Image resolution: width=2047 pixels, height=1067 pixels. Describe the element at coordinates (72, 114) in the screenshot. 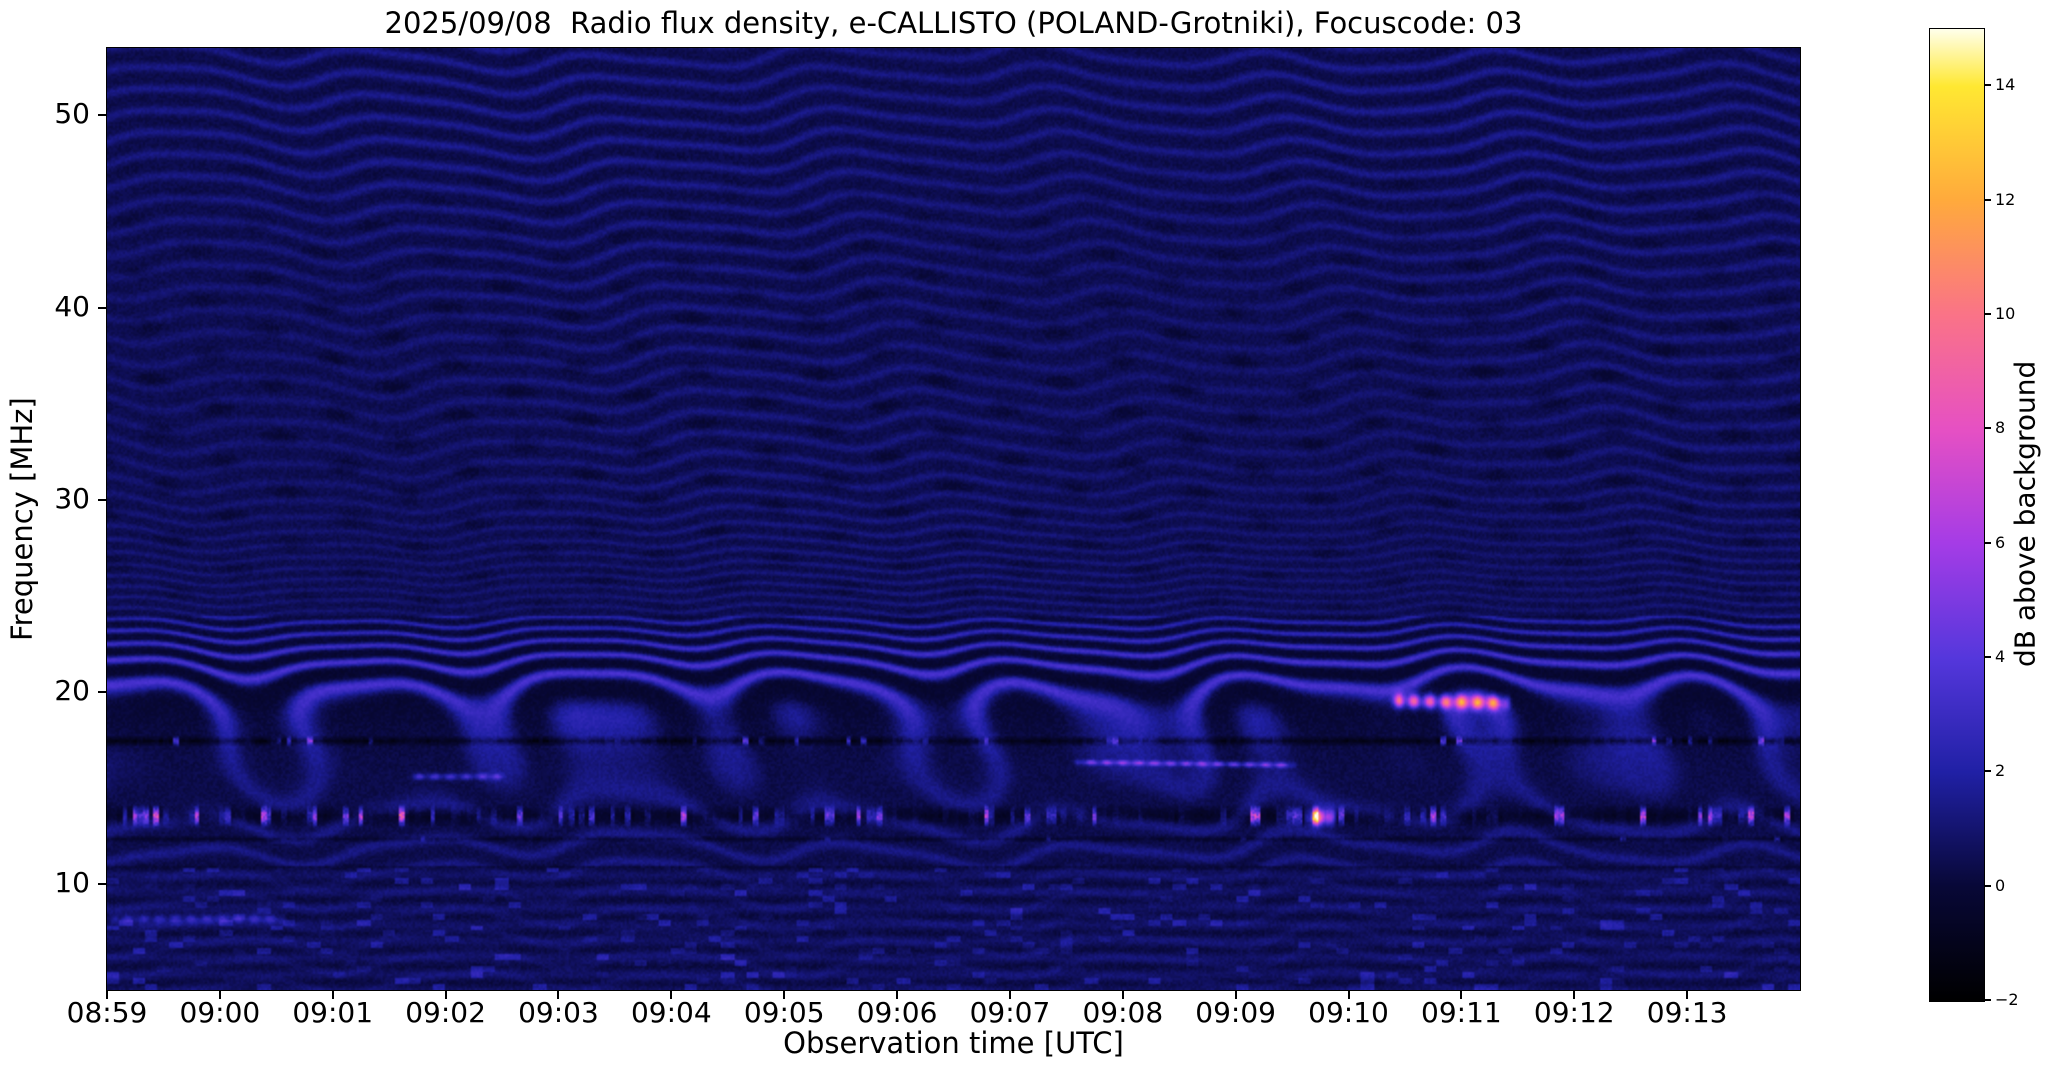

I see `y-tick-label: 50` at that location.